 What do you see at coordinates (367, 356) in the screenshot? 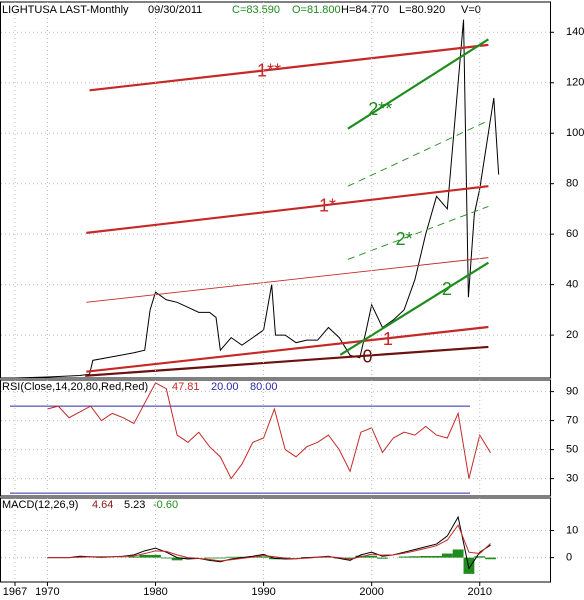
I see `trendline-label: 0` at bounding box center [367, 356].